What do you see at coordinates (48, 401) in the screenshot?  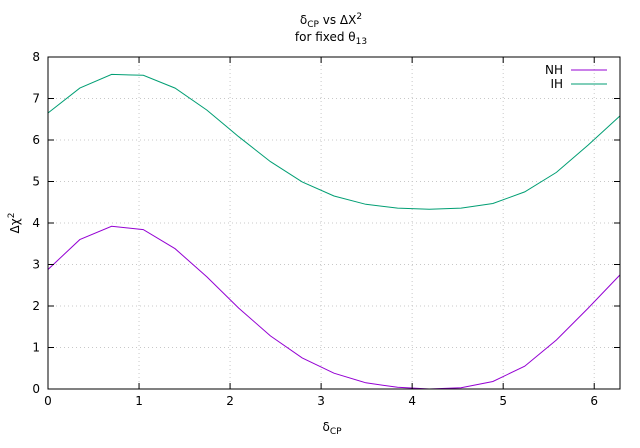 I see `x-tick-label: 0` at bounding box center [48, 401].